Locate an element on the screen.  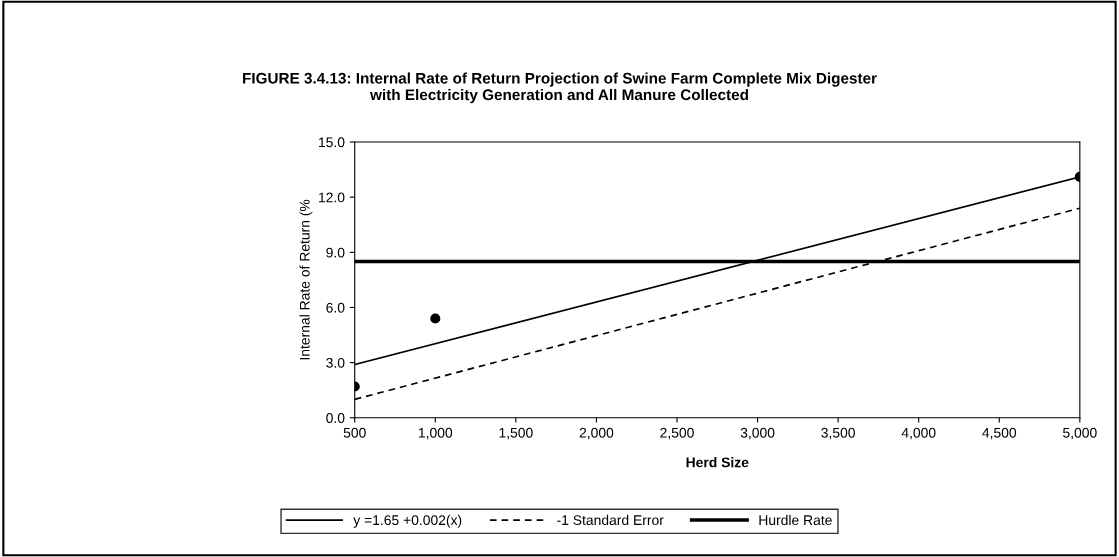
y-tick-label: 6.0 is located at coordinates (335, 307).